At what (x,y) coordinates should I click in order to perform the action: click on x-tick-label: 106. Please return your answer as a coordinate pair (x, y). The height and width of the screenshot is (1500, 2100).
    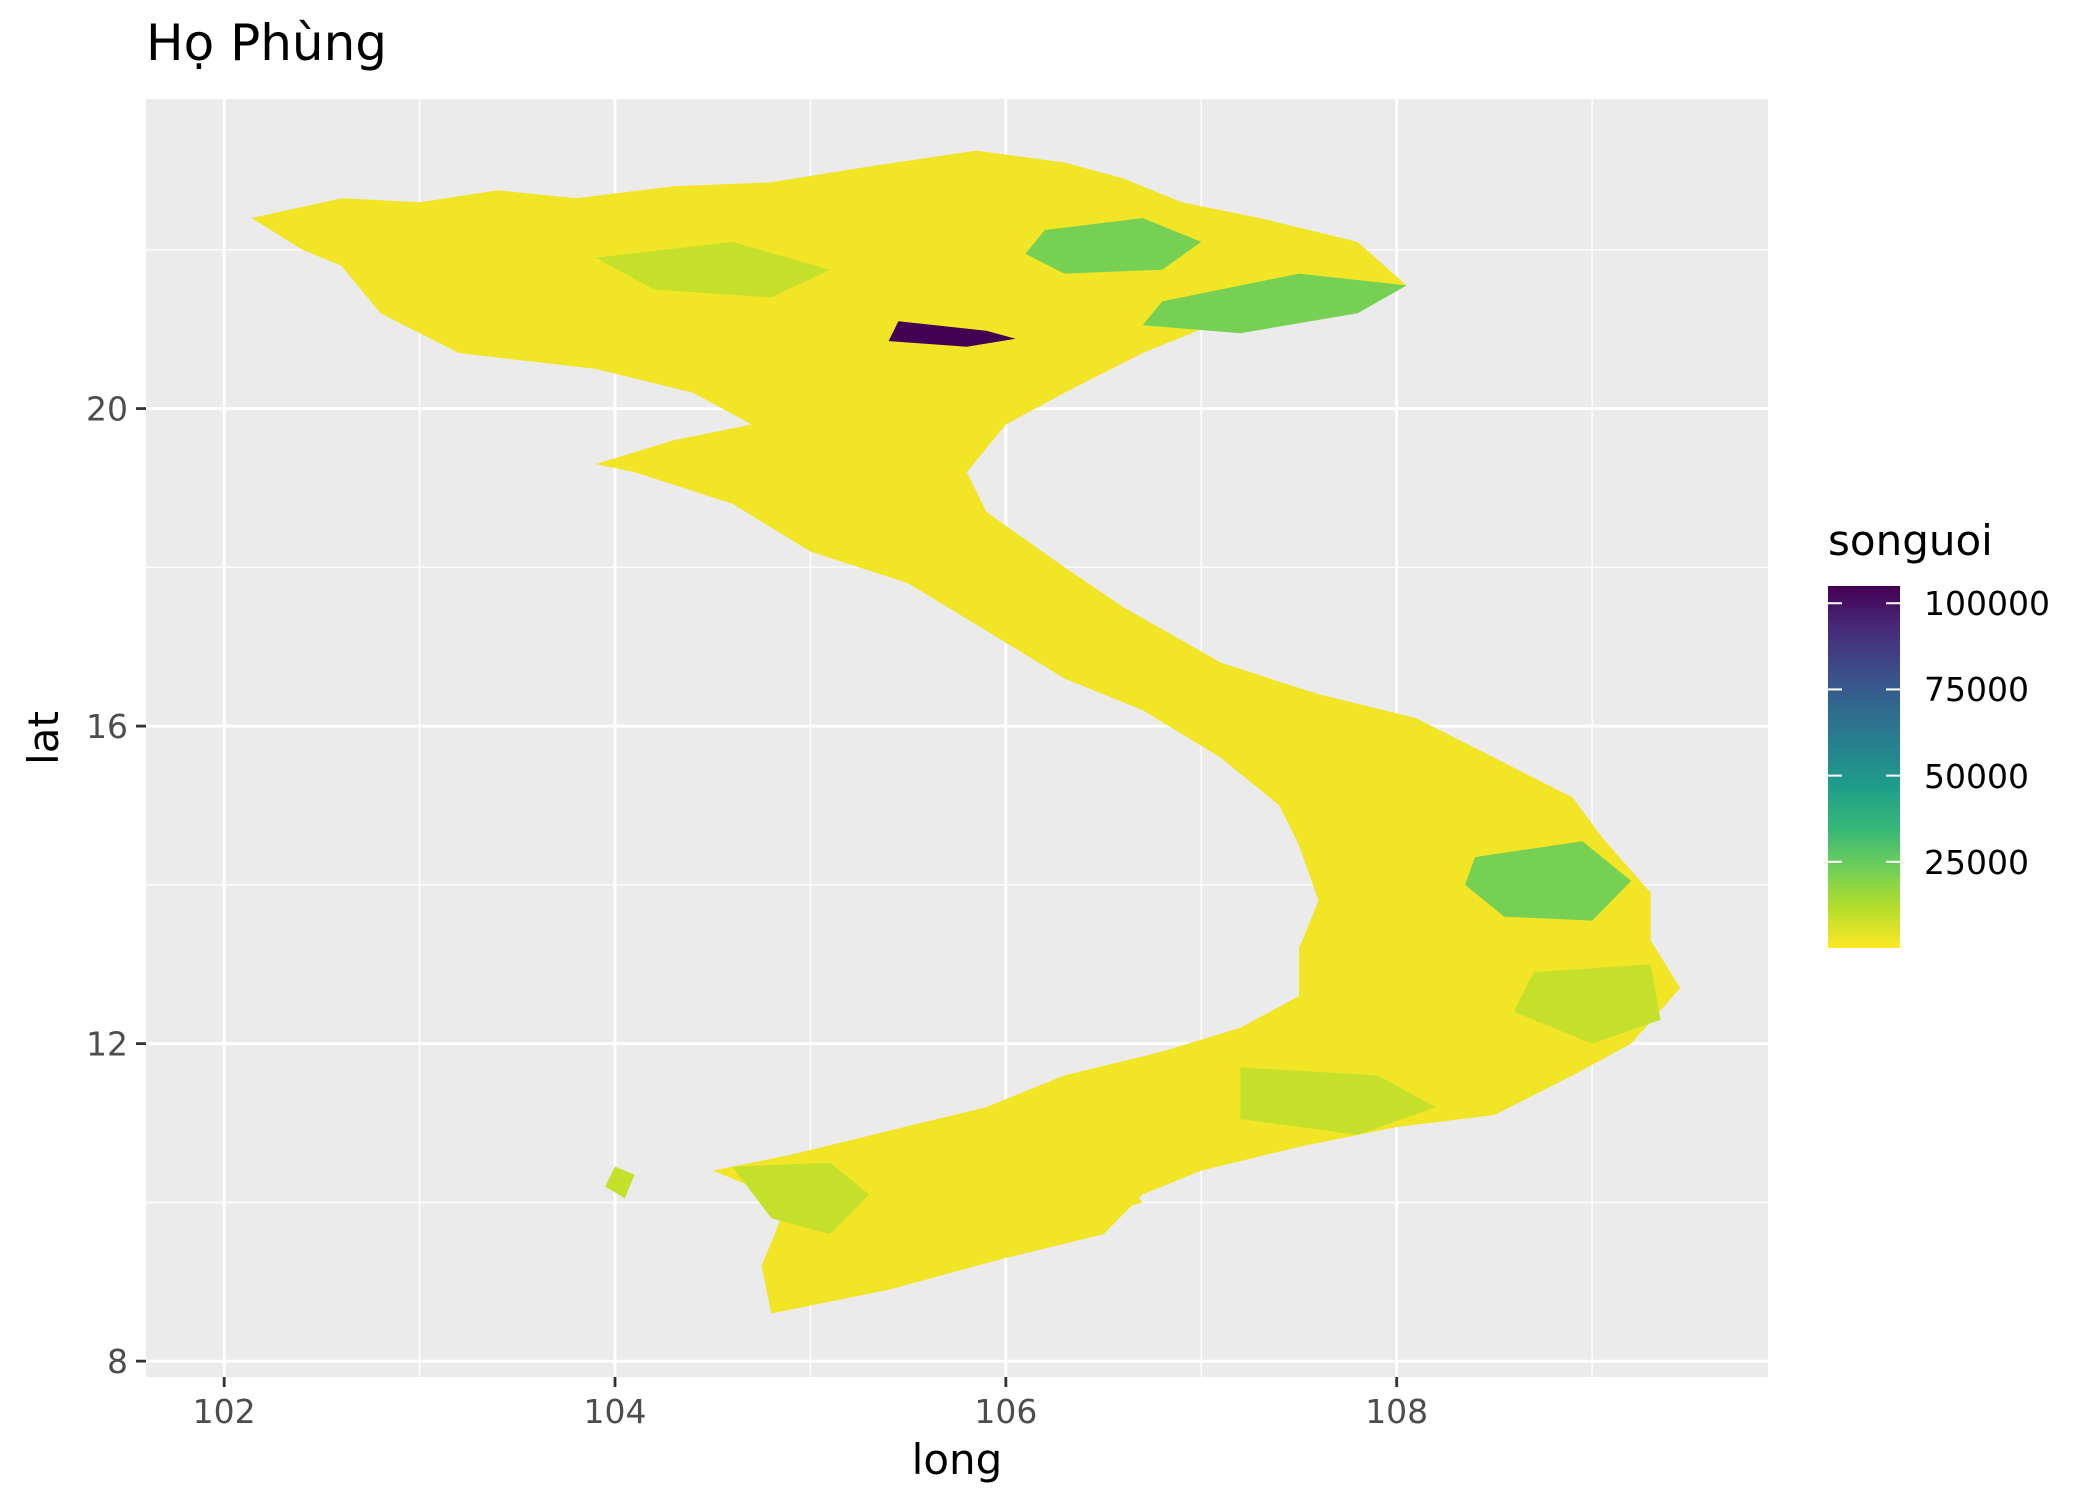
    Looking at the image, I should click on (1005, 1411).